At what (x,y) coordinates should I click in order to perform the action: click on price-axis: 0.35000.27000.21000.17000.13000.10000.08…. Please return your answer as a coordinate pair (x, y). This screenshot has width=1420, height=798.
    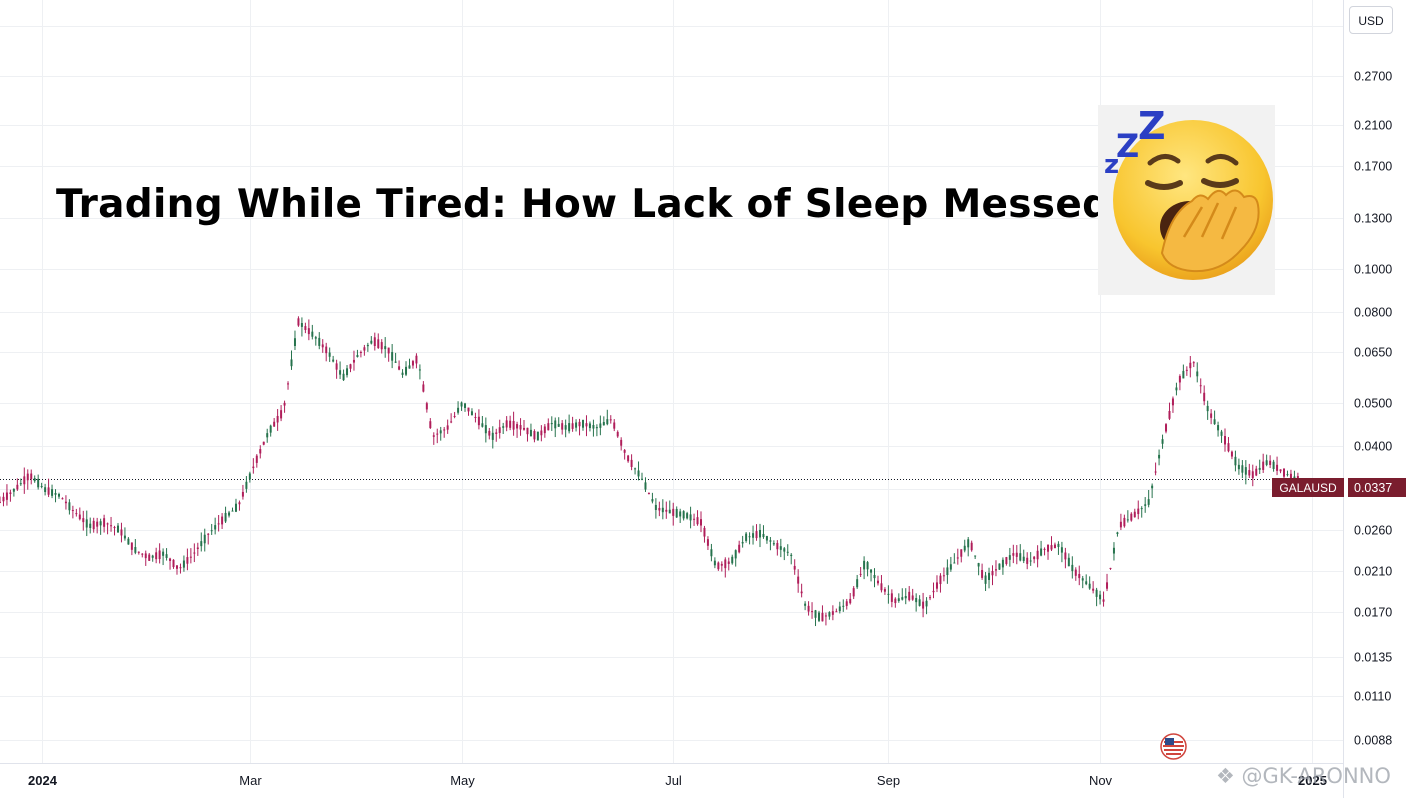
    Looking at the image, I should click on (1373, 384).